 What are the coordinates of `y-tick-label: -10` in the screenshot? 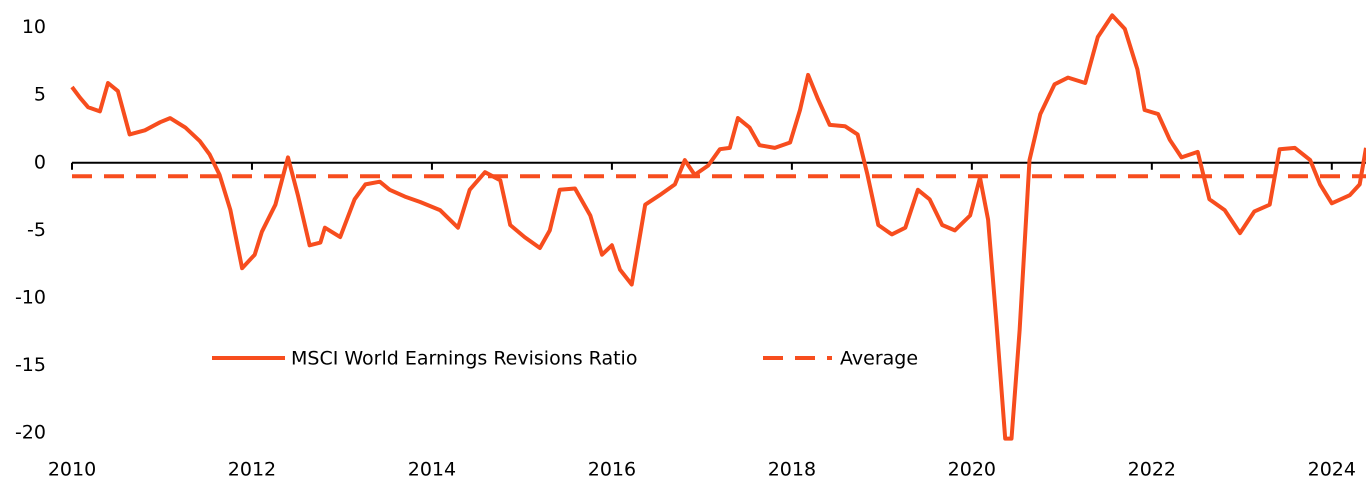 It's located at (30, 298).